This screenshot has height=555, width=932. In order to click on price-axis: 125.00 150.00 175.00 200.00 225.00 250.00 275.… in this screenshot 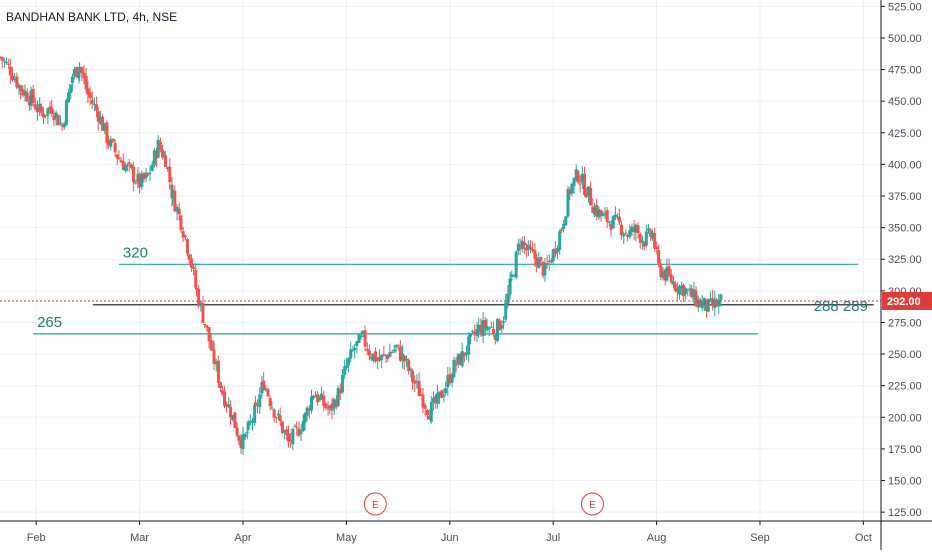, I will do `click(906, 260)`.